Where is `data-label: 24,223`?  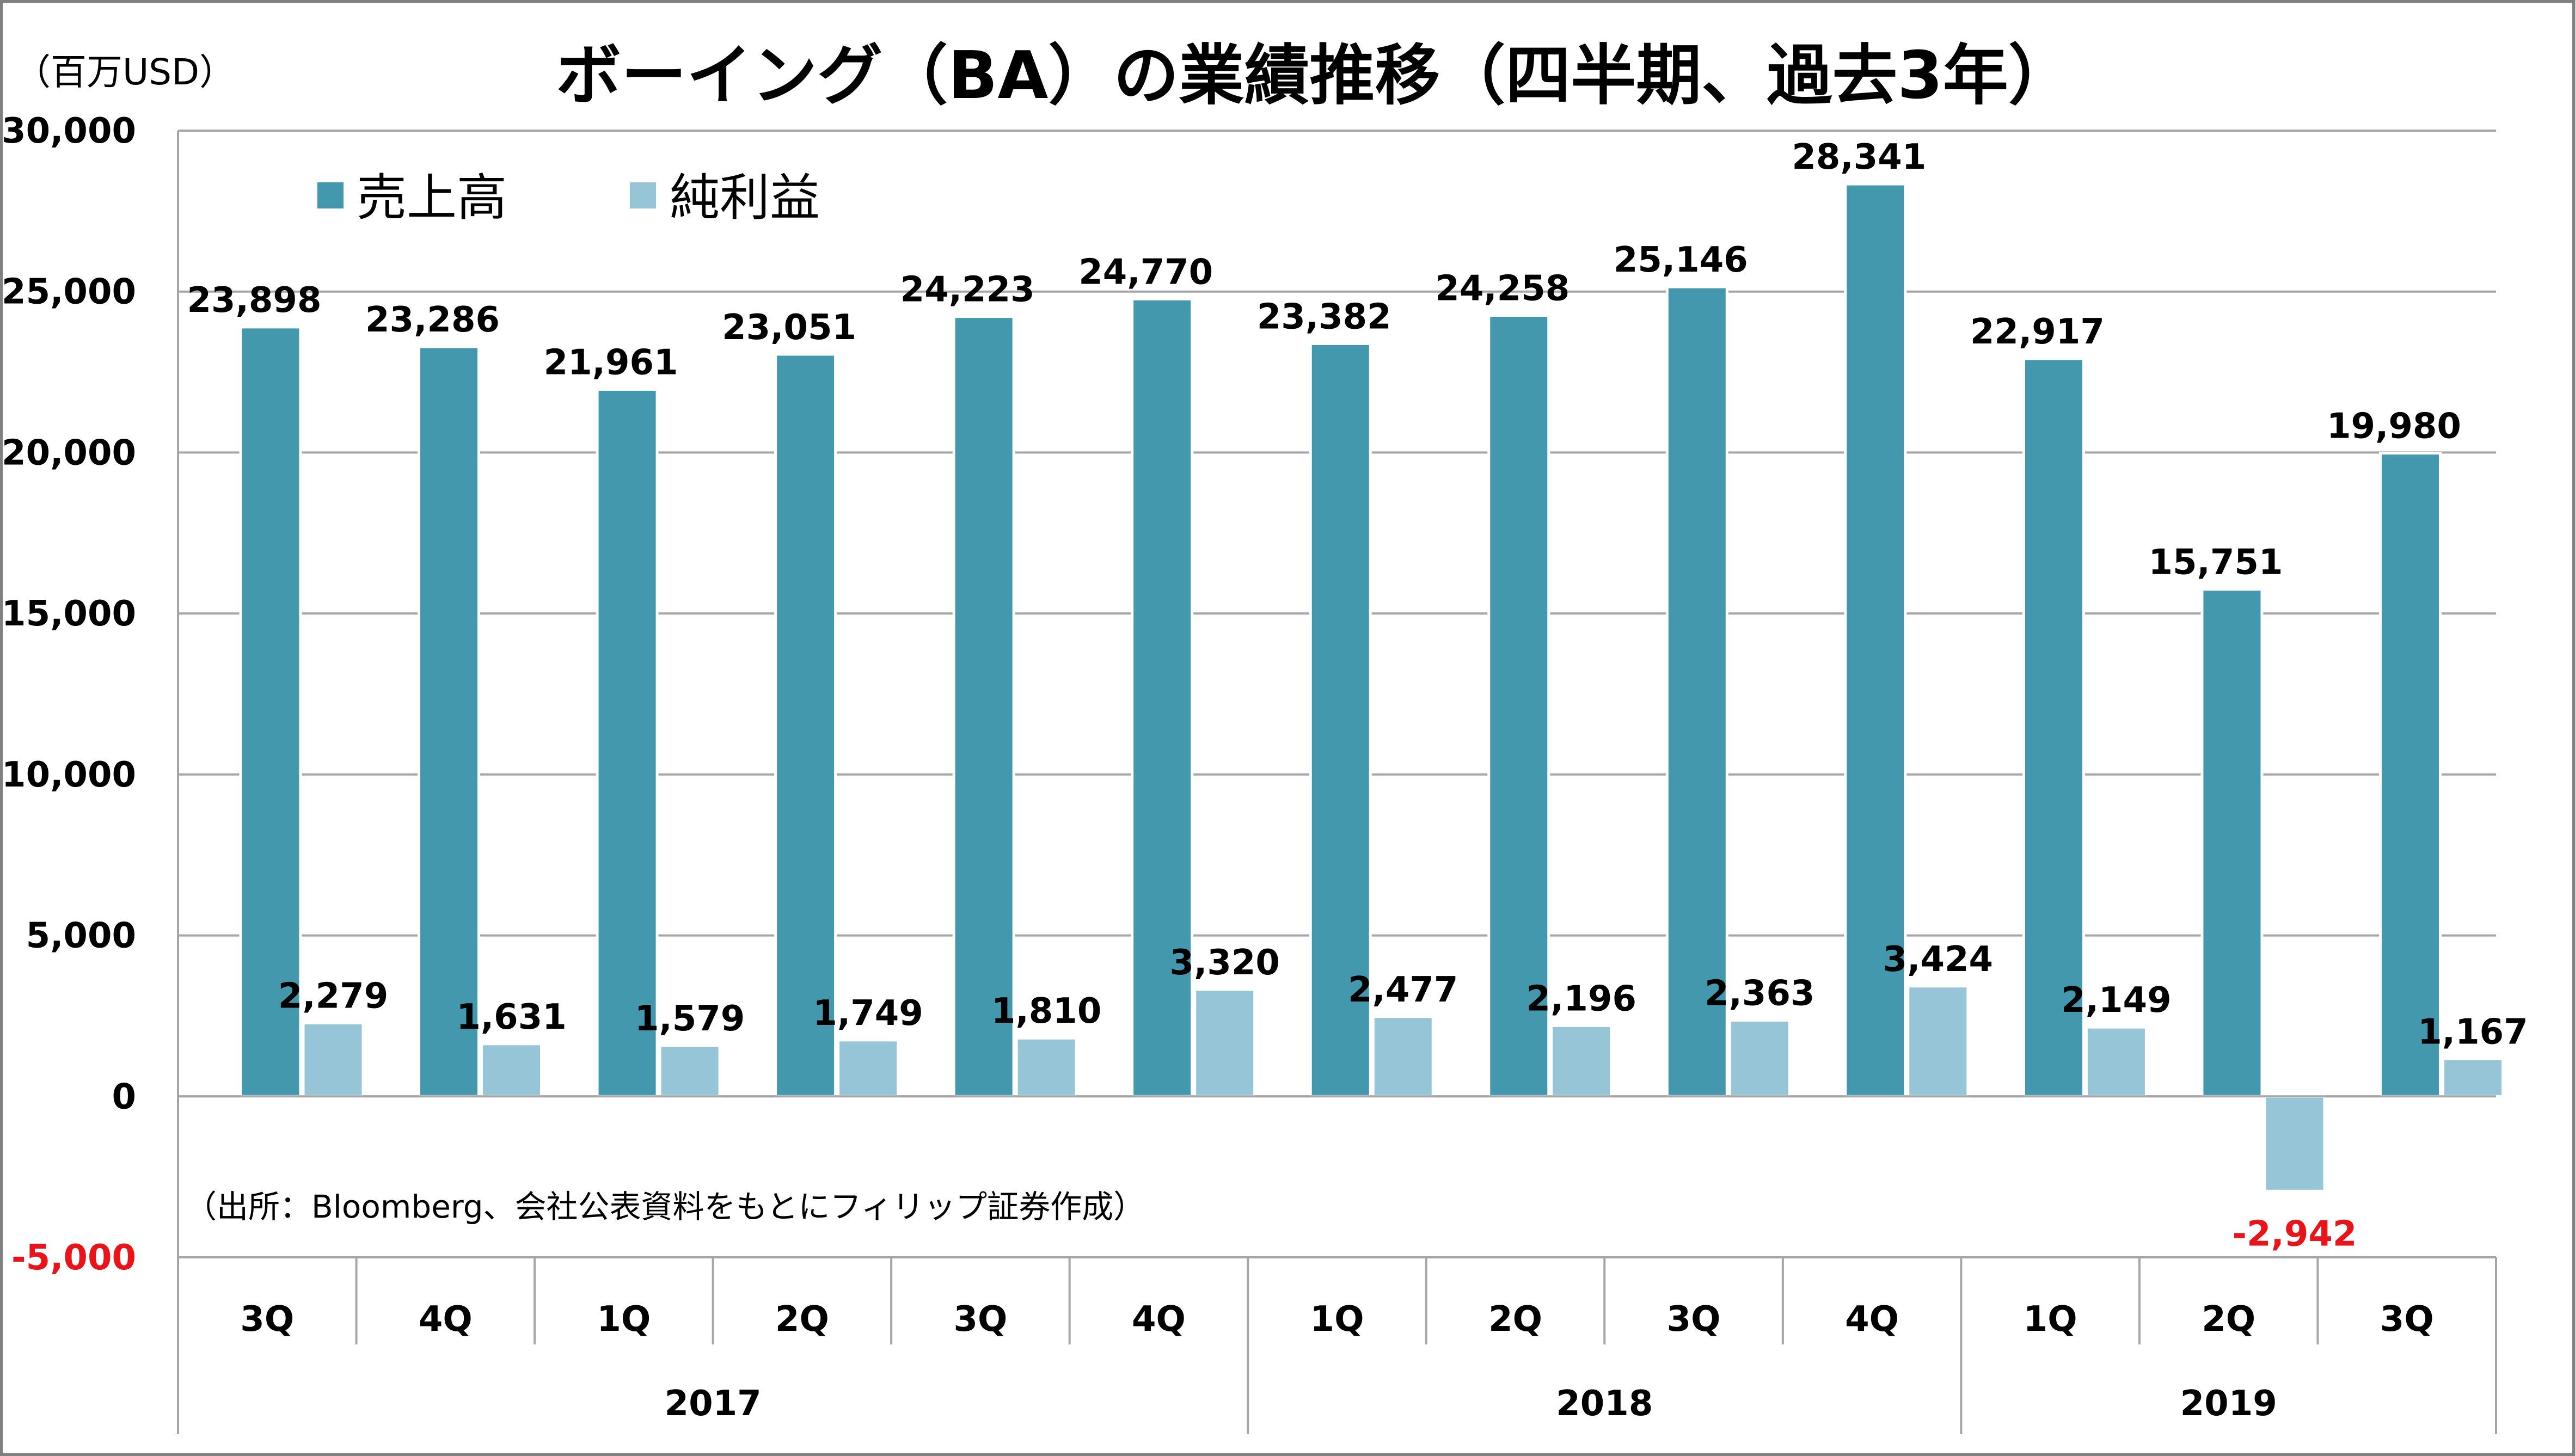 data-label: 24,223 is located at coordinates (967, 290).